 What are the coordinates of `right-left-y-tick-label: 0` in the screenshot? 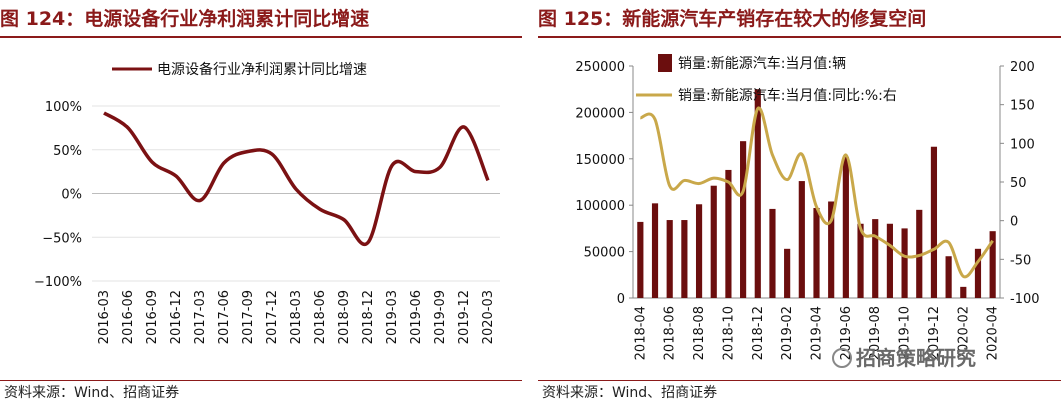 It's located at (621, 299).